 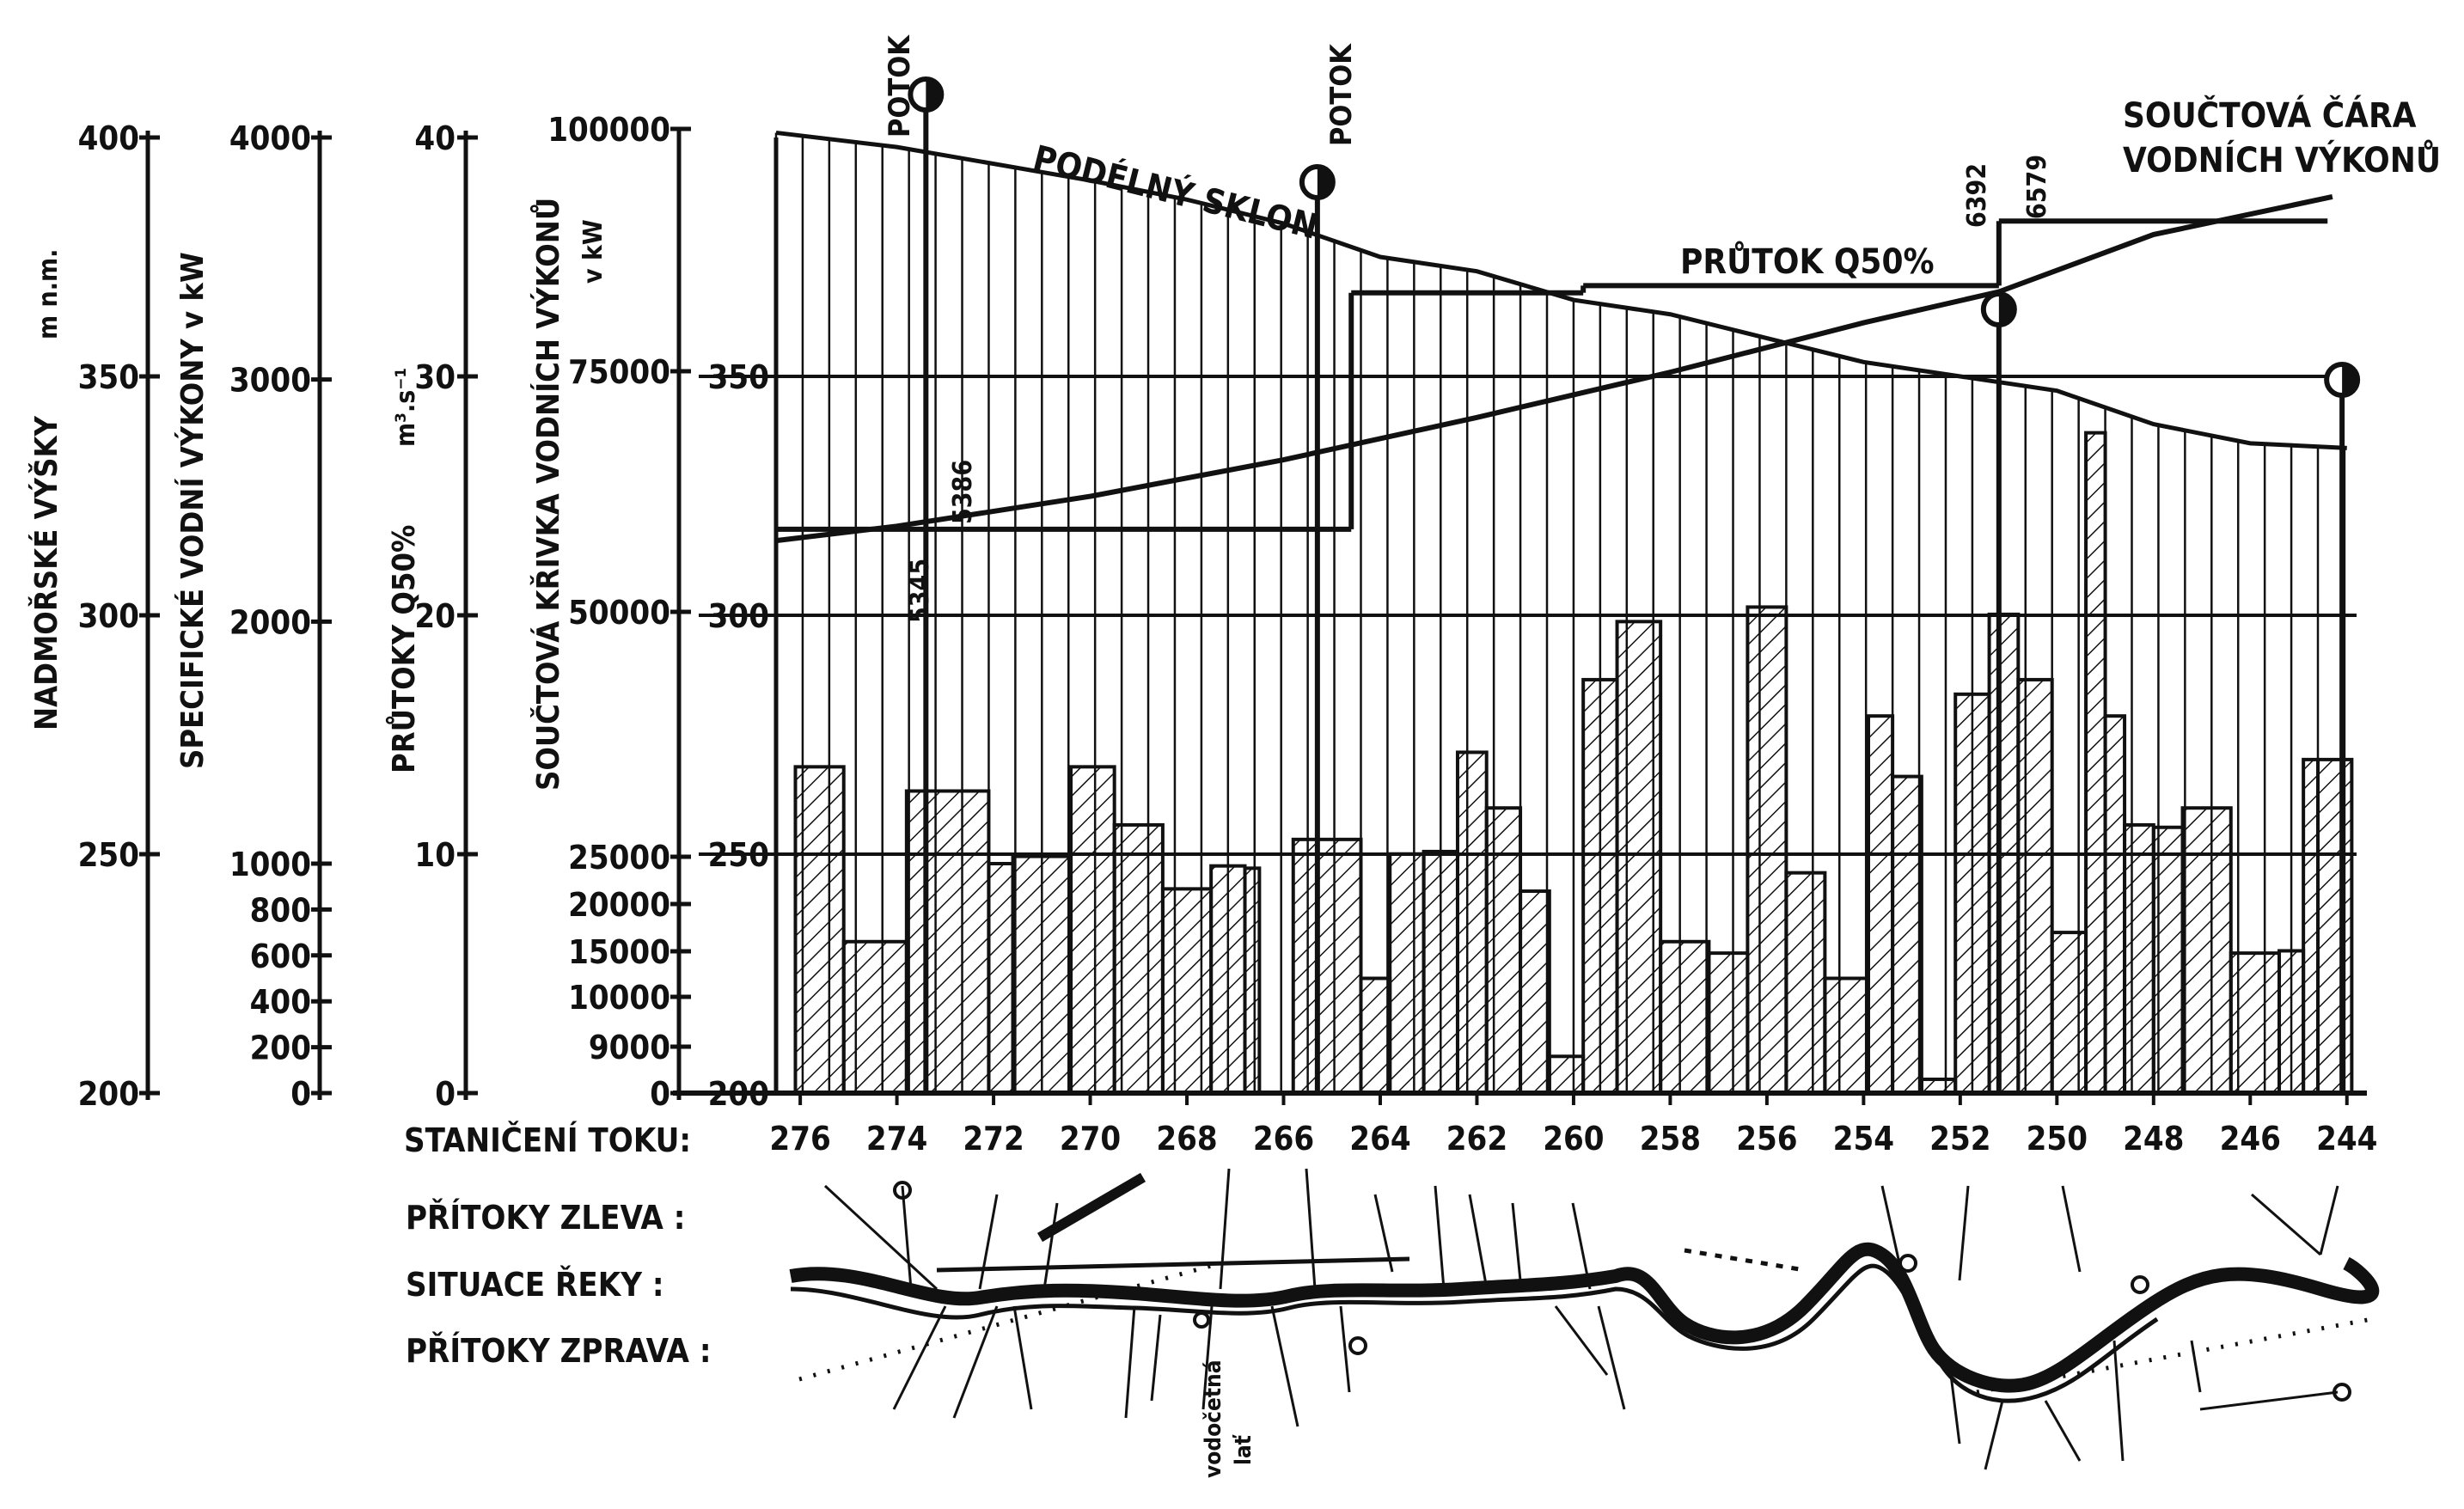 What do you see at coordinates (1573, 1139) in the screenshot?
I see `station-tick-label: 260` at bounding box center [1573, 1139].